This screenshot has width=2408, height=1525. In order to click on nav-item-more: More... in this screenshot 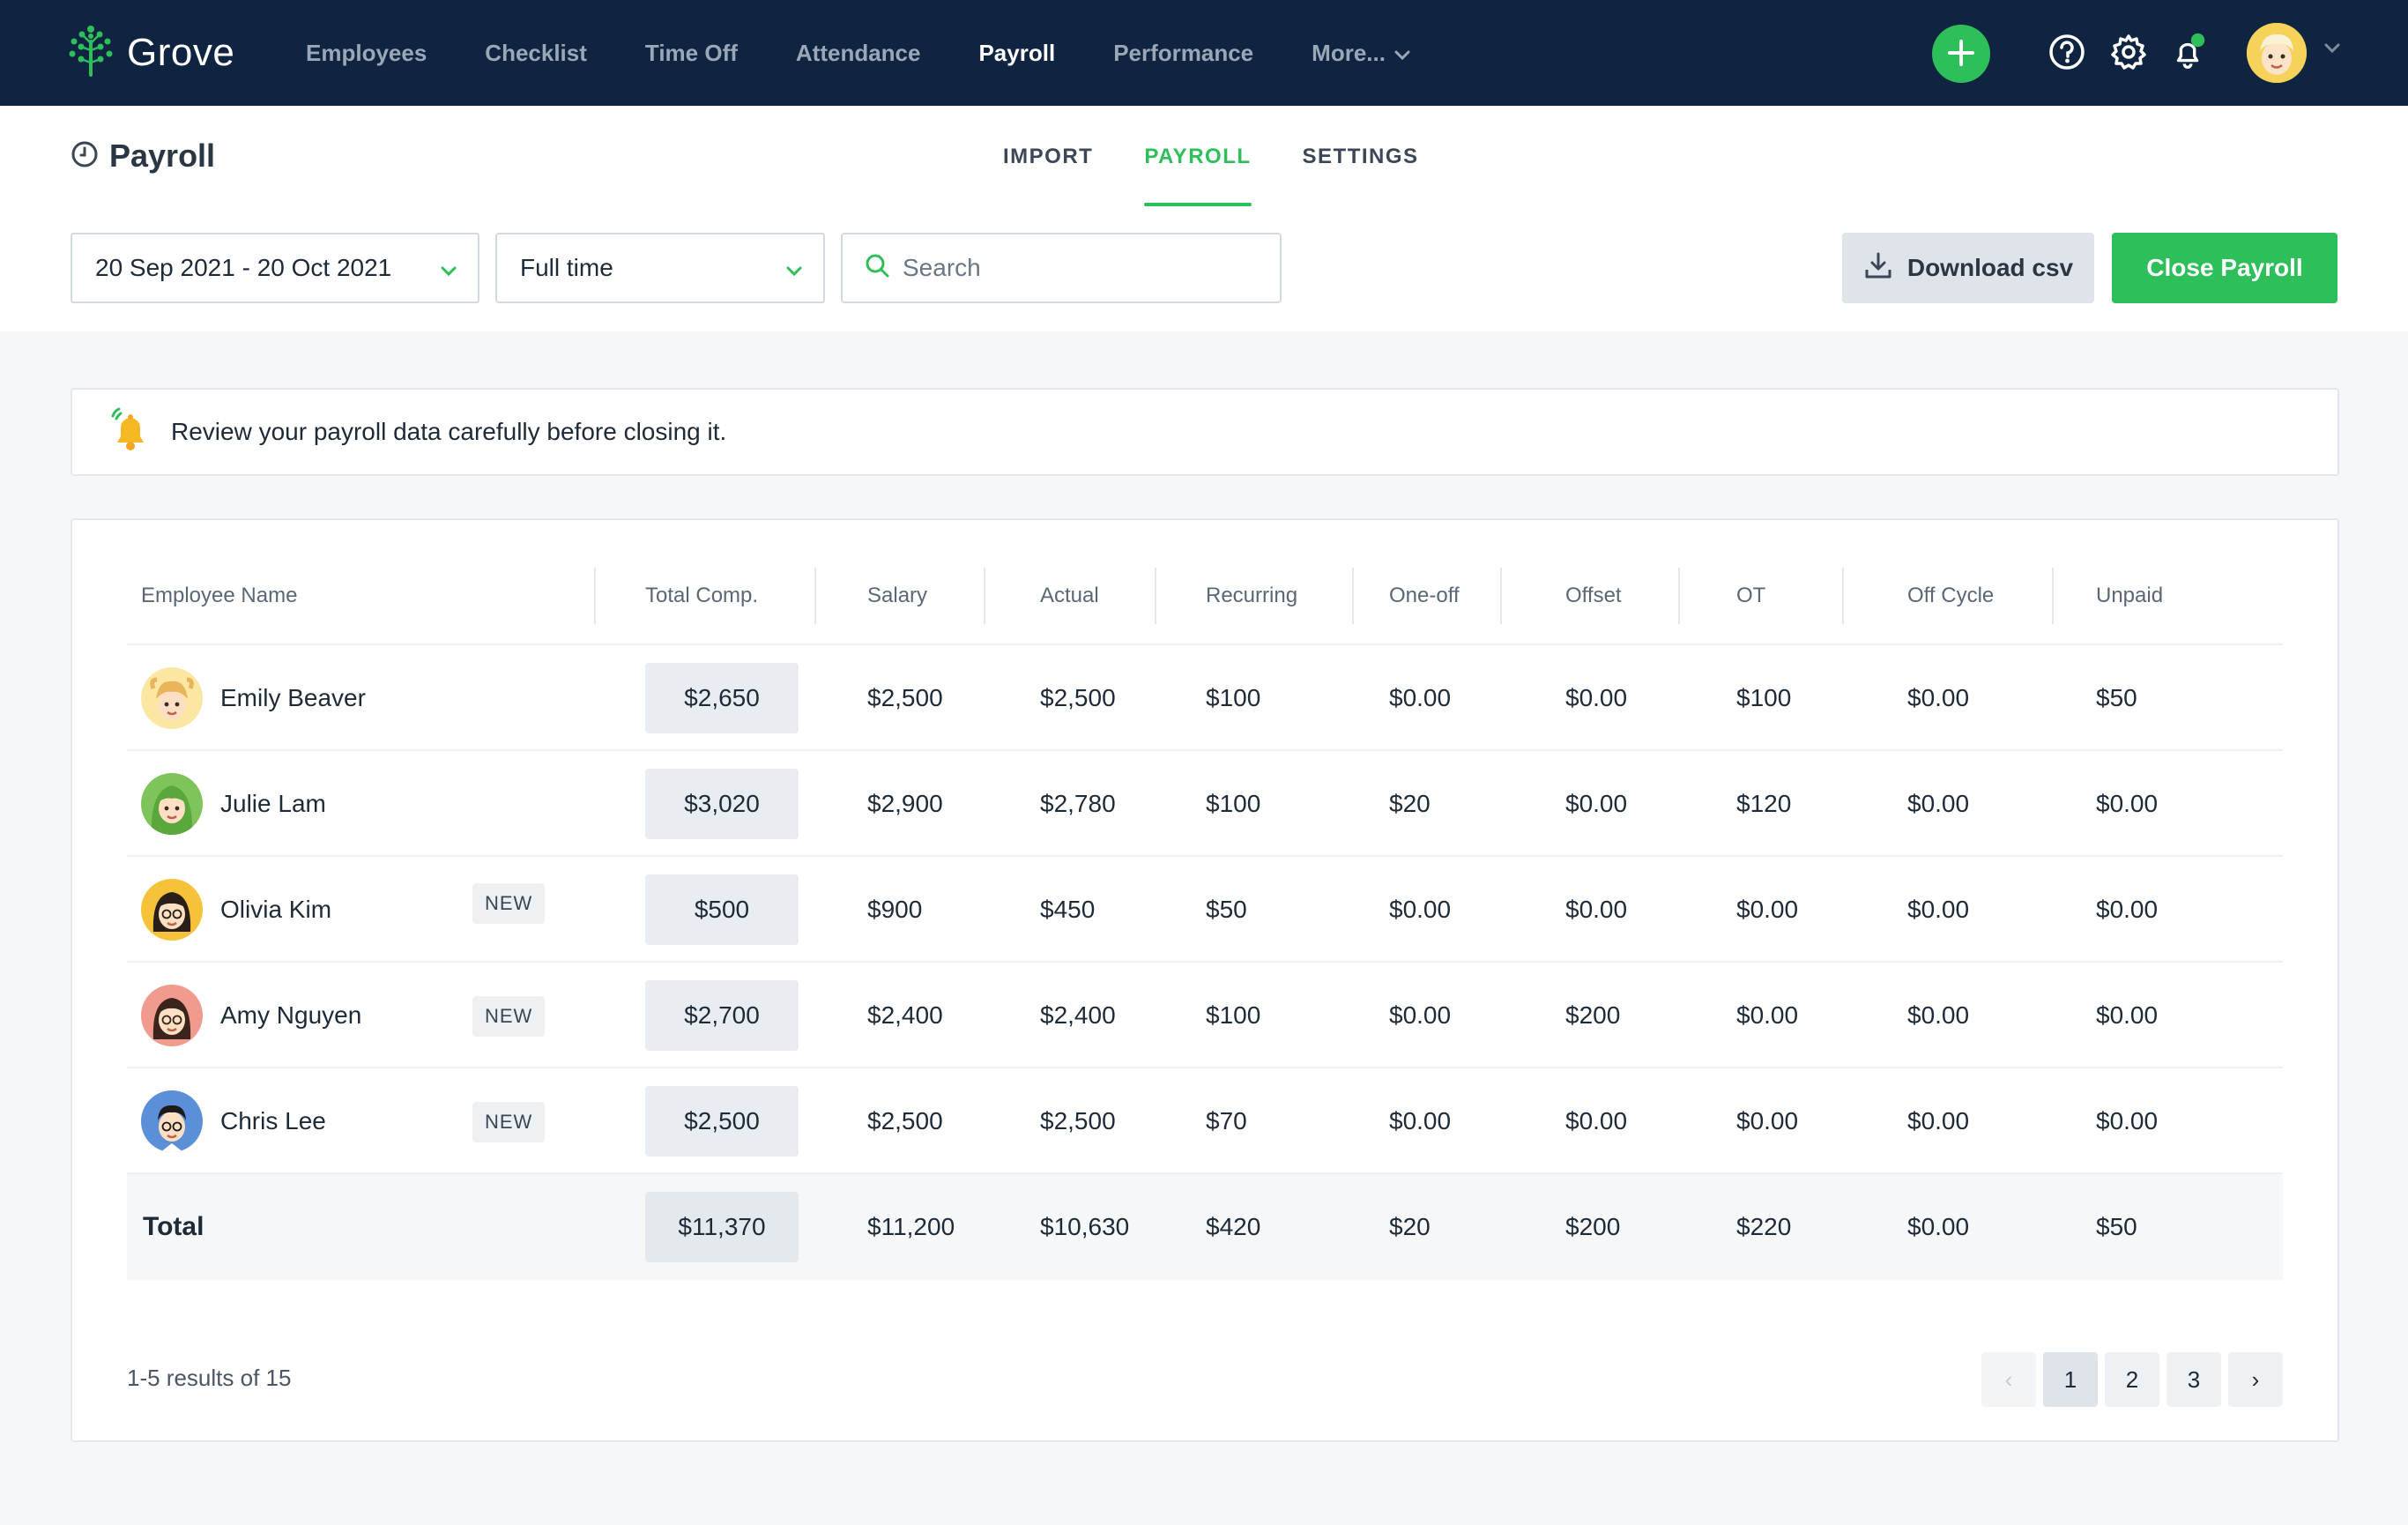, I will do `click(1361, 54)`.